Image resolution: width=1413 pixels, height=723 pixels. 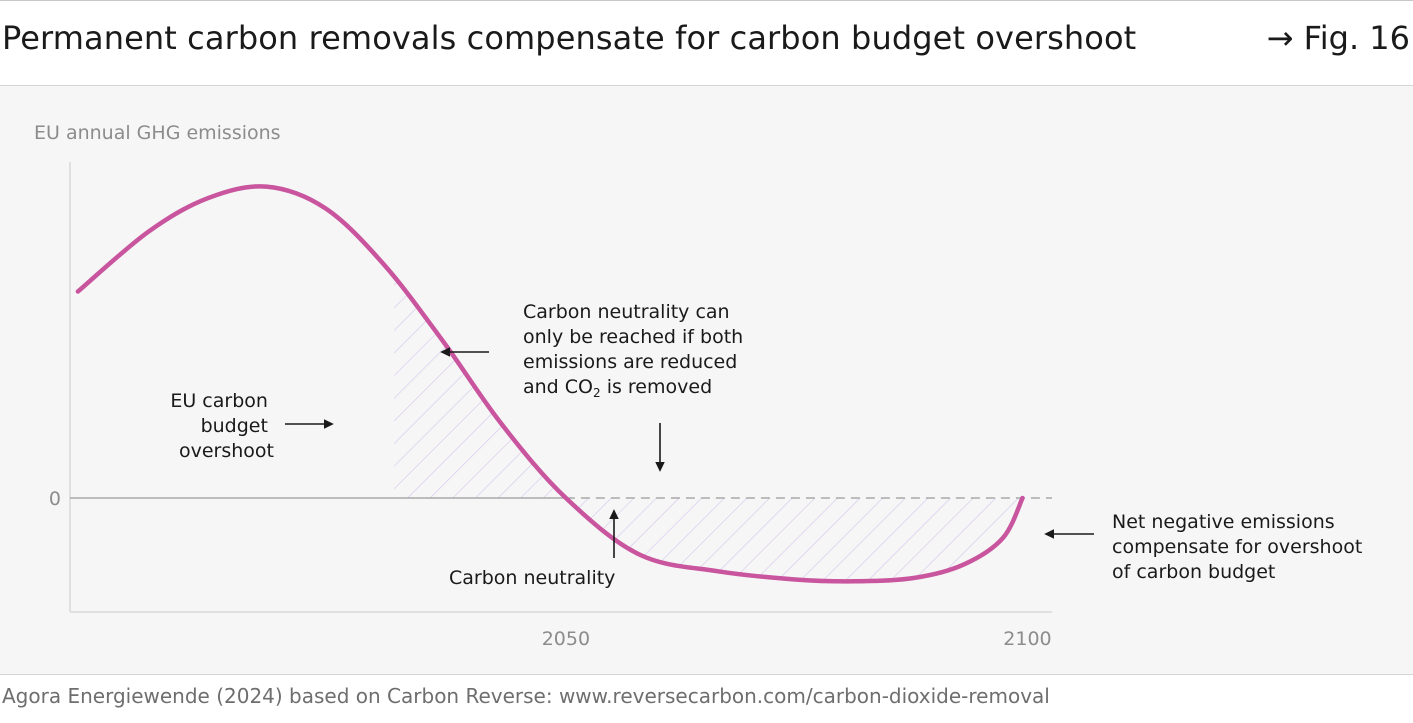 I want to click on arrow-to-overshoot-area, so click(x=309, y=424).